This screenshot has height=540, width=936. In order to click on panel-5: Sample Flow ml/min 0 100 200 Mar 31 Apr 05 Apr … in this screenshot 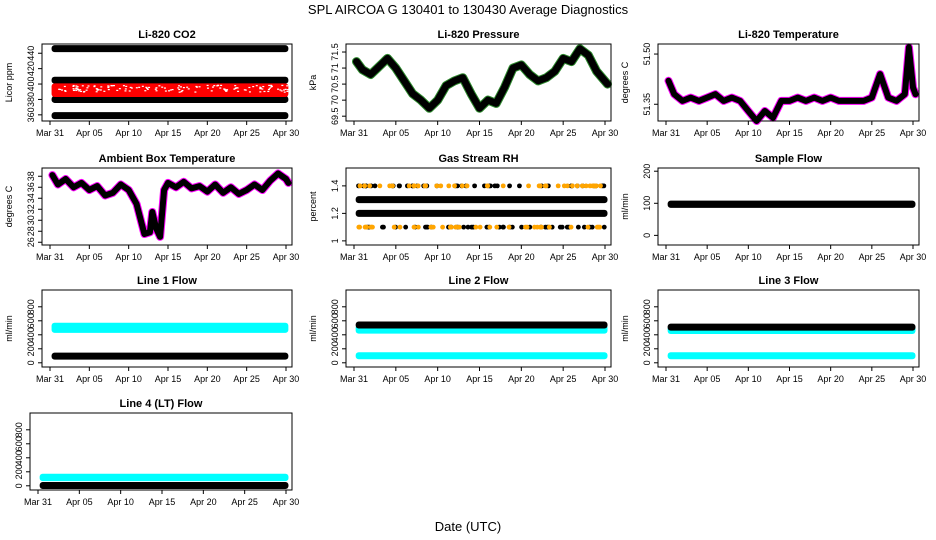, I will do `click(773, 207)`.